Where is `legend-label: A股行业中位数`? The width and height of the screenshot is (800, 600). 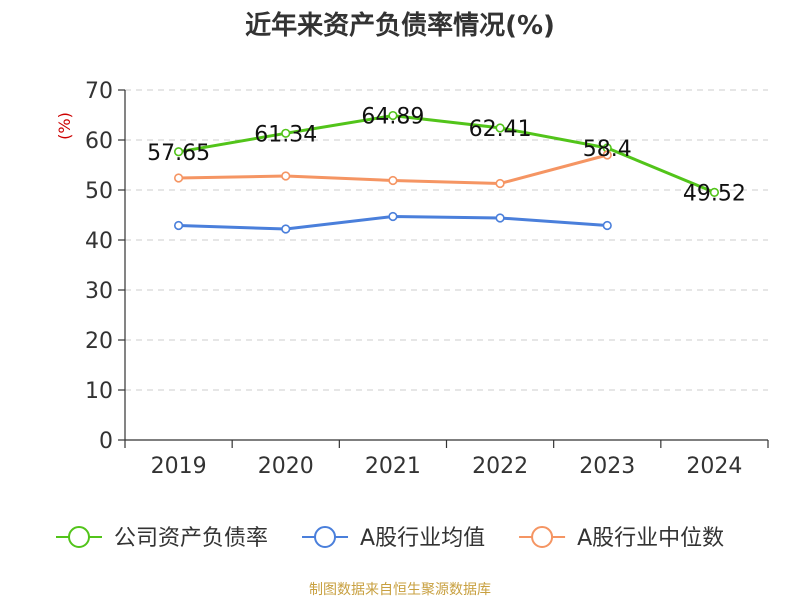 legend-label: A股行业中位数 is located at coordinates (650, 538).